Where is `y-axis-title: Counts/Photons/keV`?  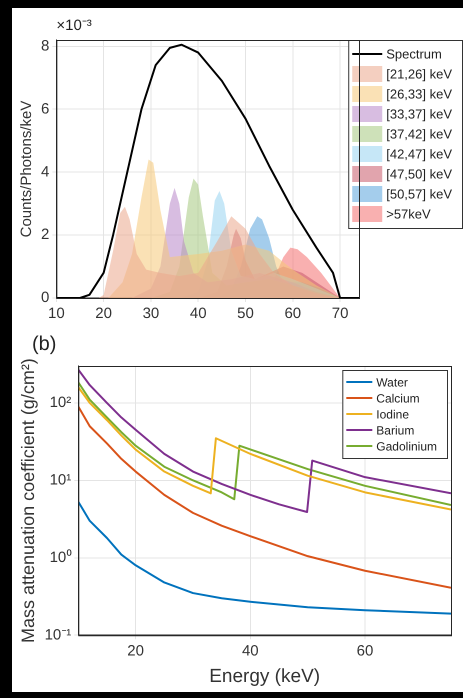
y-axis-title: Counts/Photons/keV is located at coordinates (27, 169).